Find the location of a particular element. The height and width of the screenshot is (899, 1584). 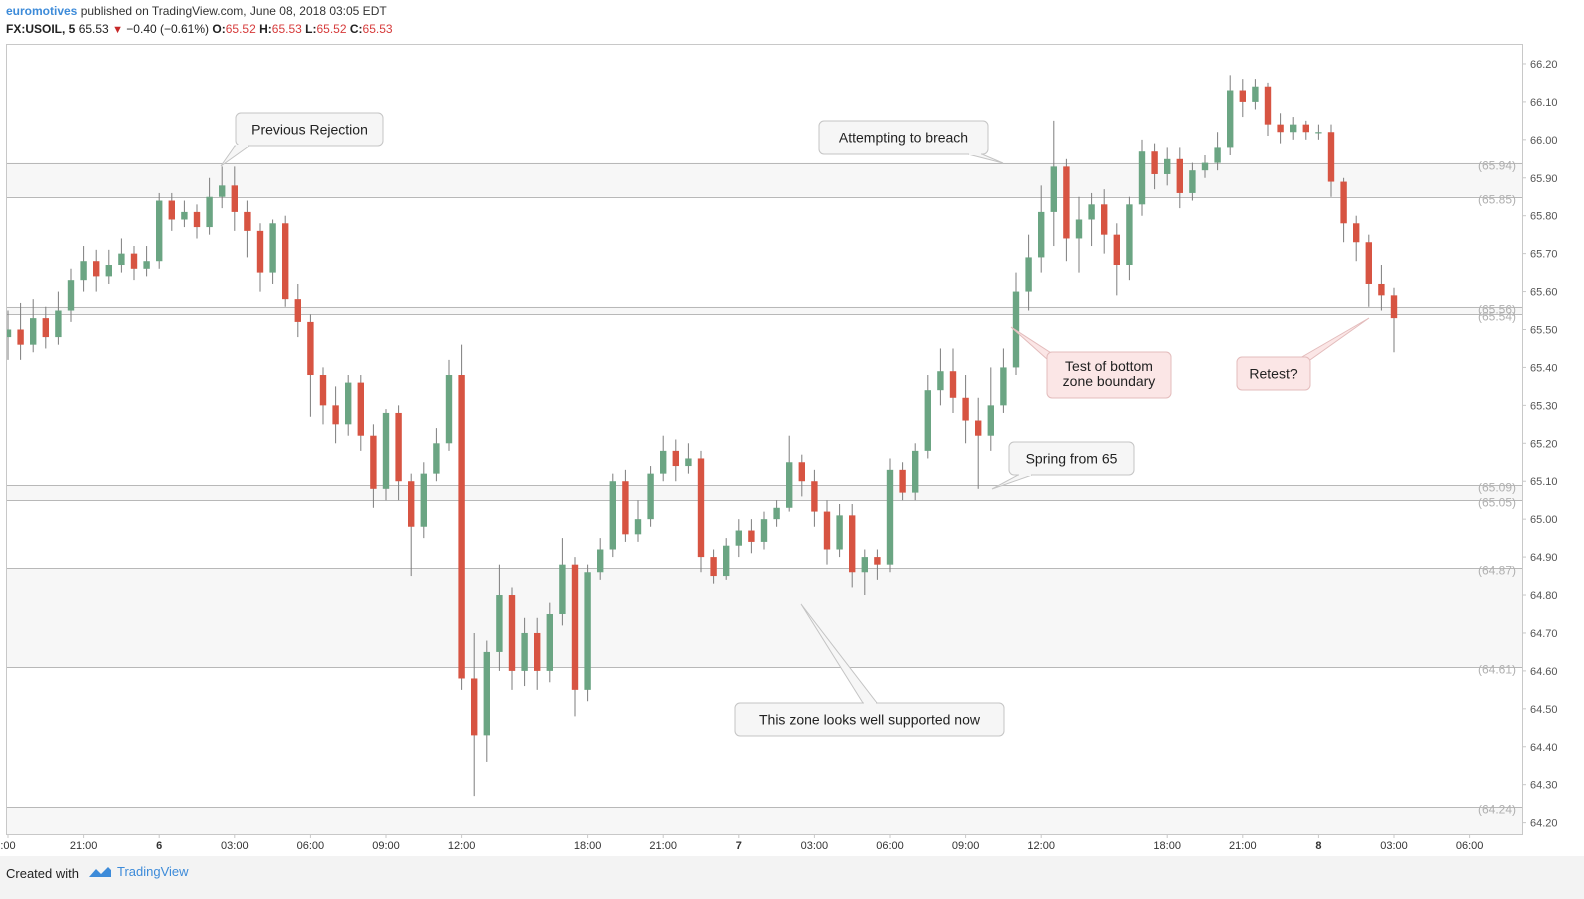

brand-label: TradingView is located at coordinates (153, 871).